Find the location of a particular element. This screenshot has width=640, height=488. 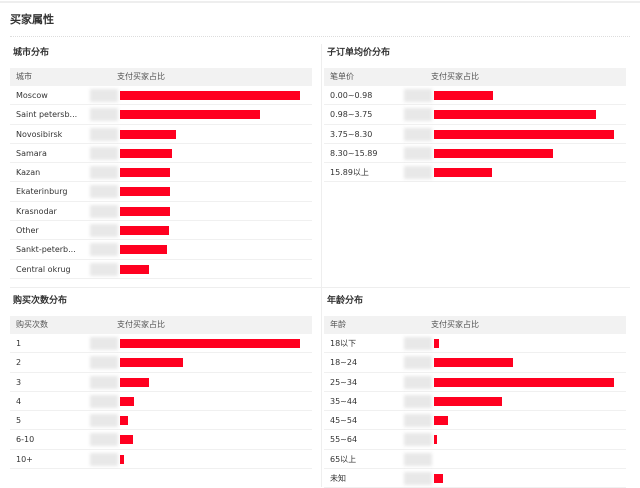

row-label: 45~54 is located at coordinates (344, 421).